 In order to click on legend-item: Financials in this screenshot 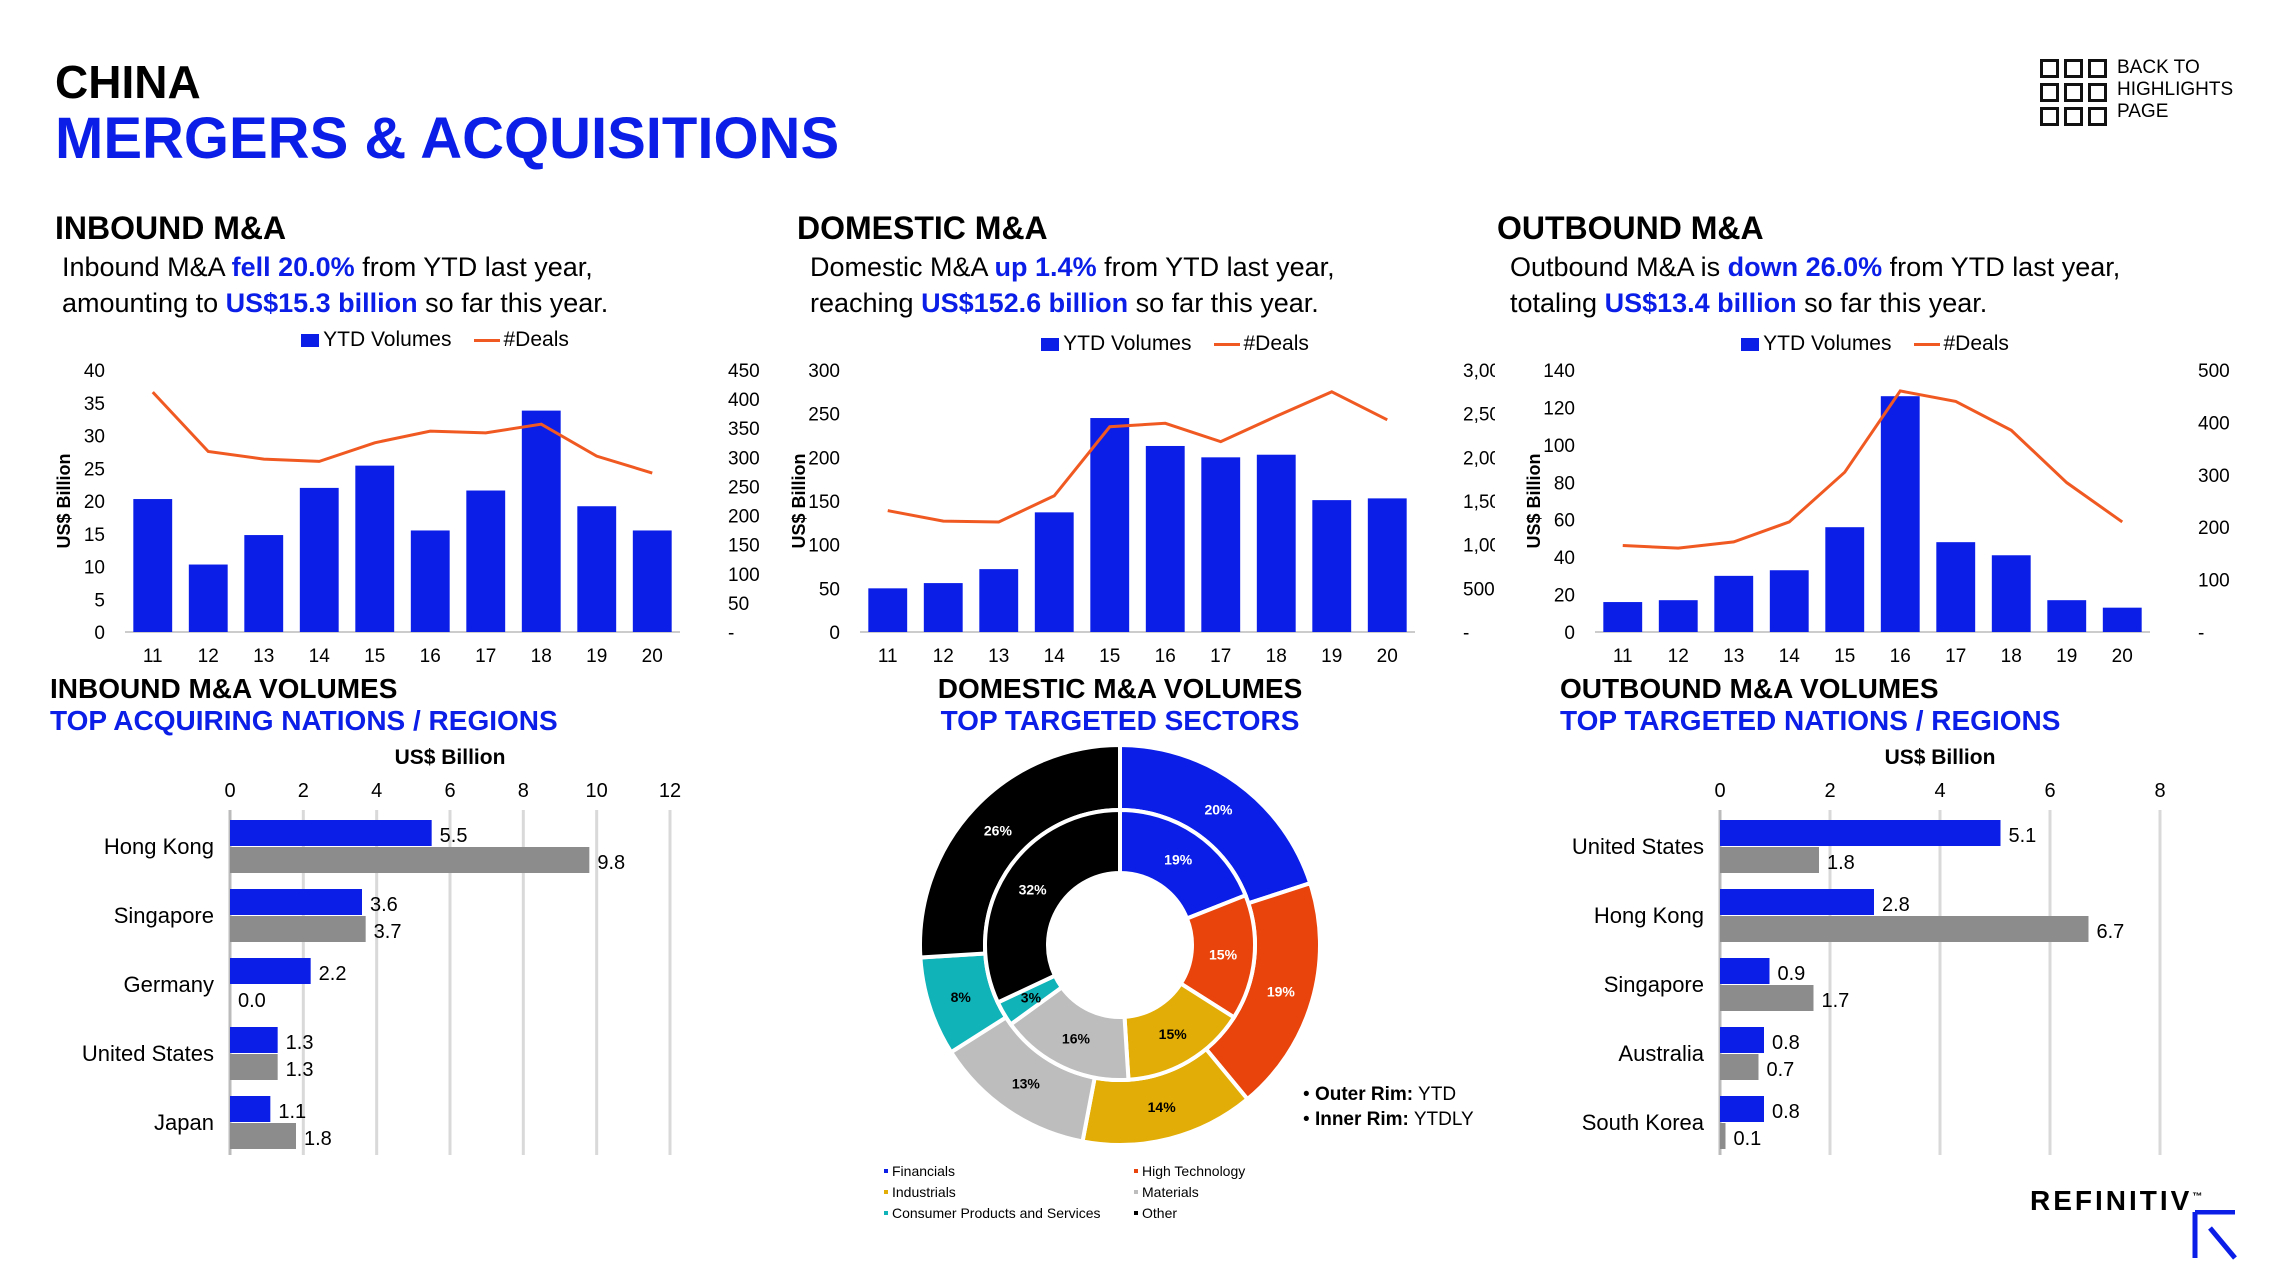, I will do `click(1009, 1170)`.